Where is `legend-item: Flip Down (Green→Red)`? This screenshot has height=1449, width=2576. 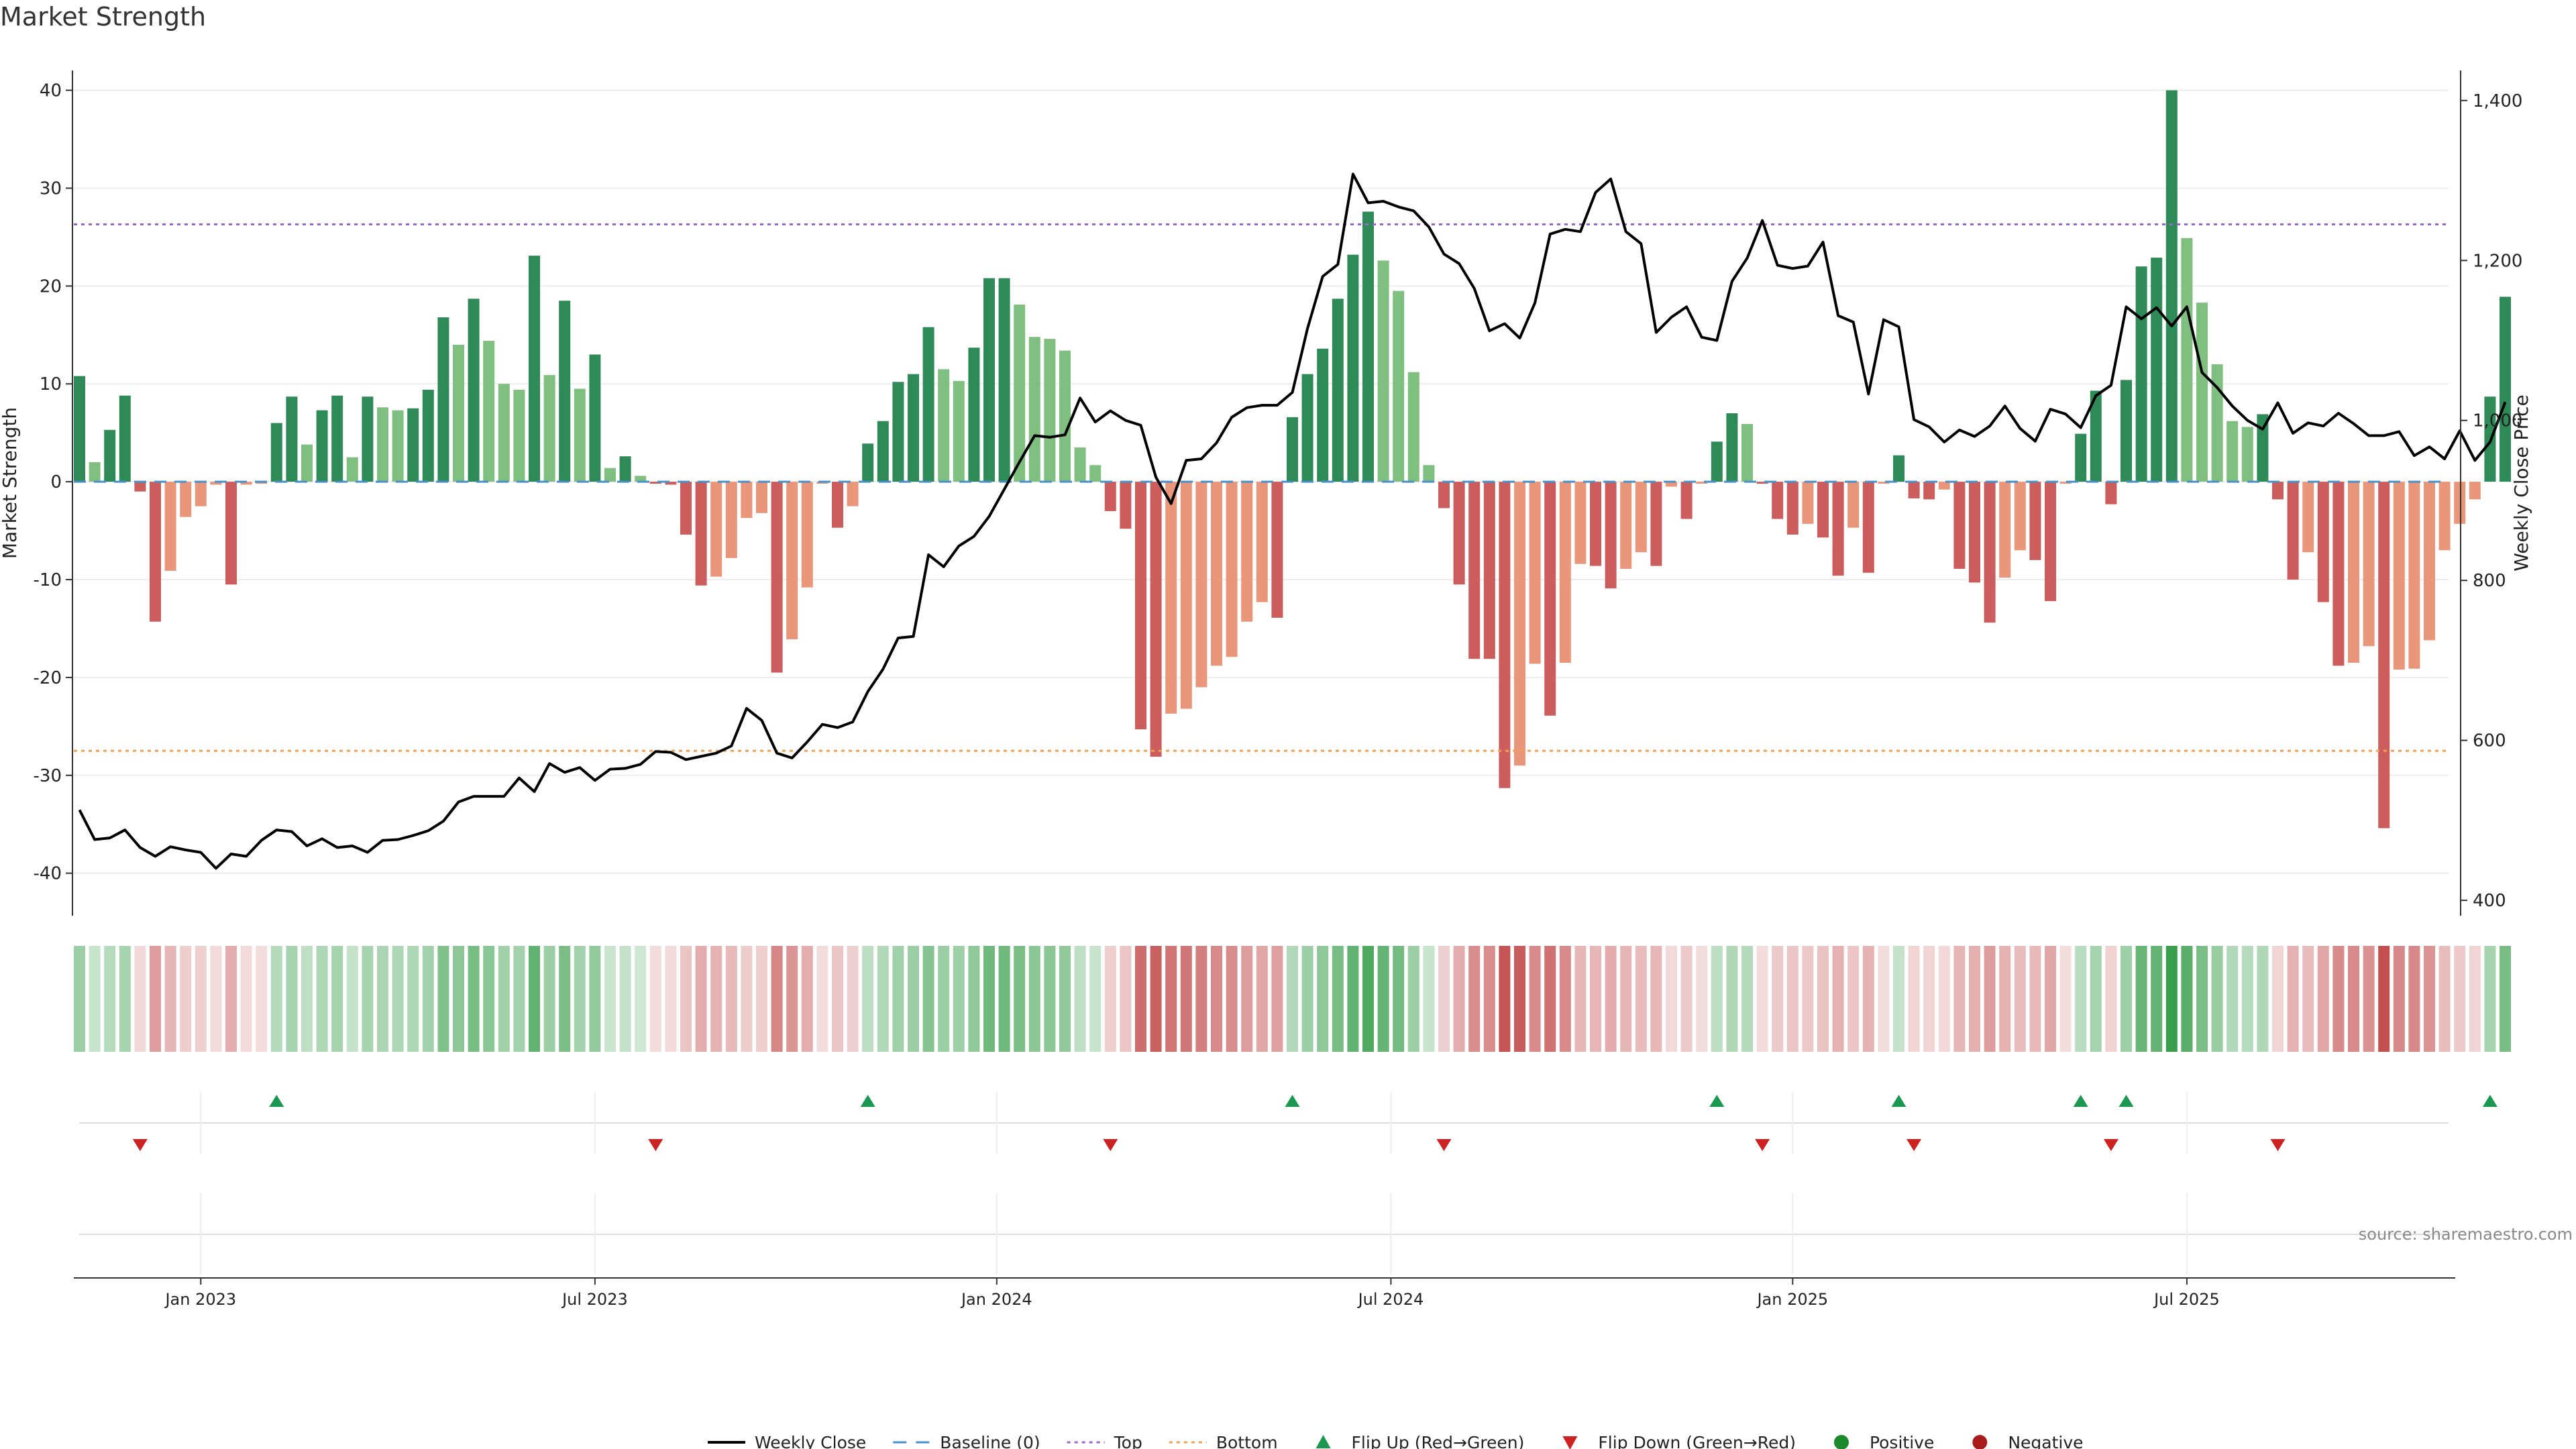
legend-item: Flip Down (Green→Red) is located at coordinates (1679, 1441).